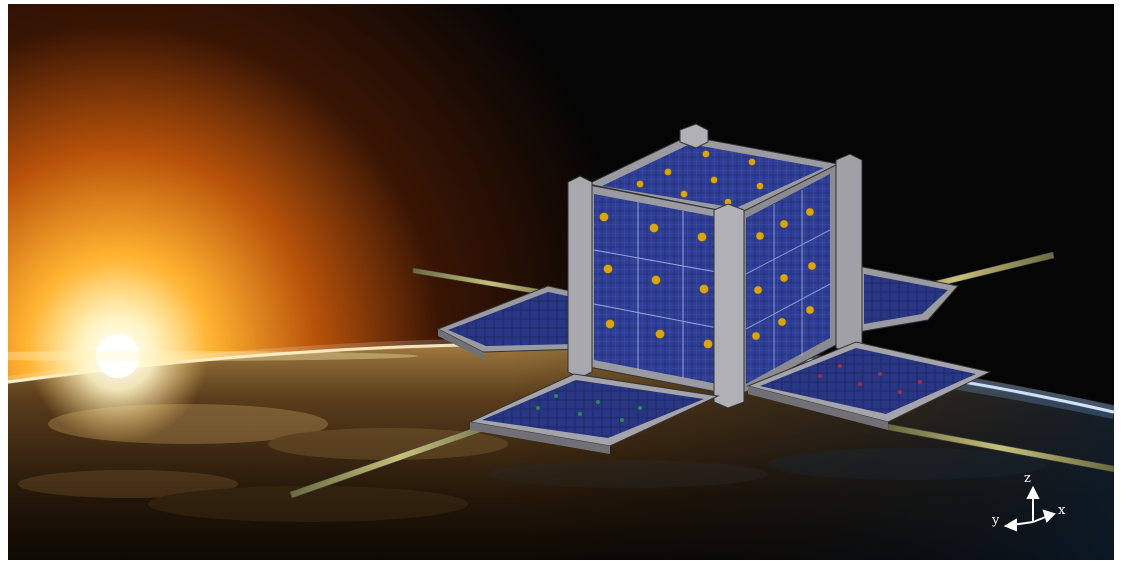 This screenshot has width=1127, height=566. I want to click on z-axis-label: z, so click(1027, 478).